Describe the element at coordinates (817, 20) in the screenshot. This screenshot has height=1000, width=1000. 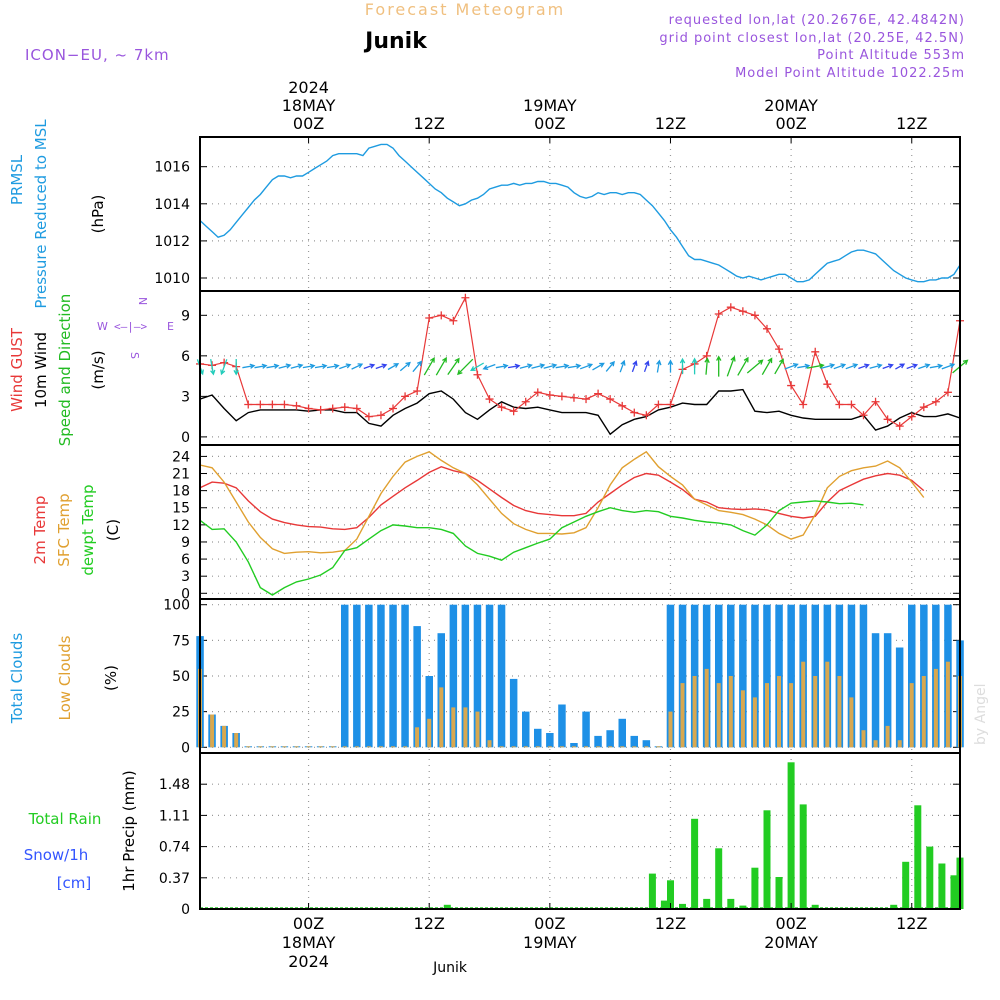
I see `requested-coords: requested lon,lat (20.2676E, 42.4842N)` at that location.